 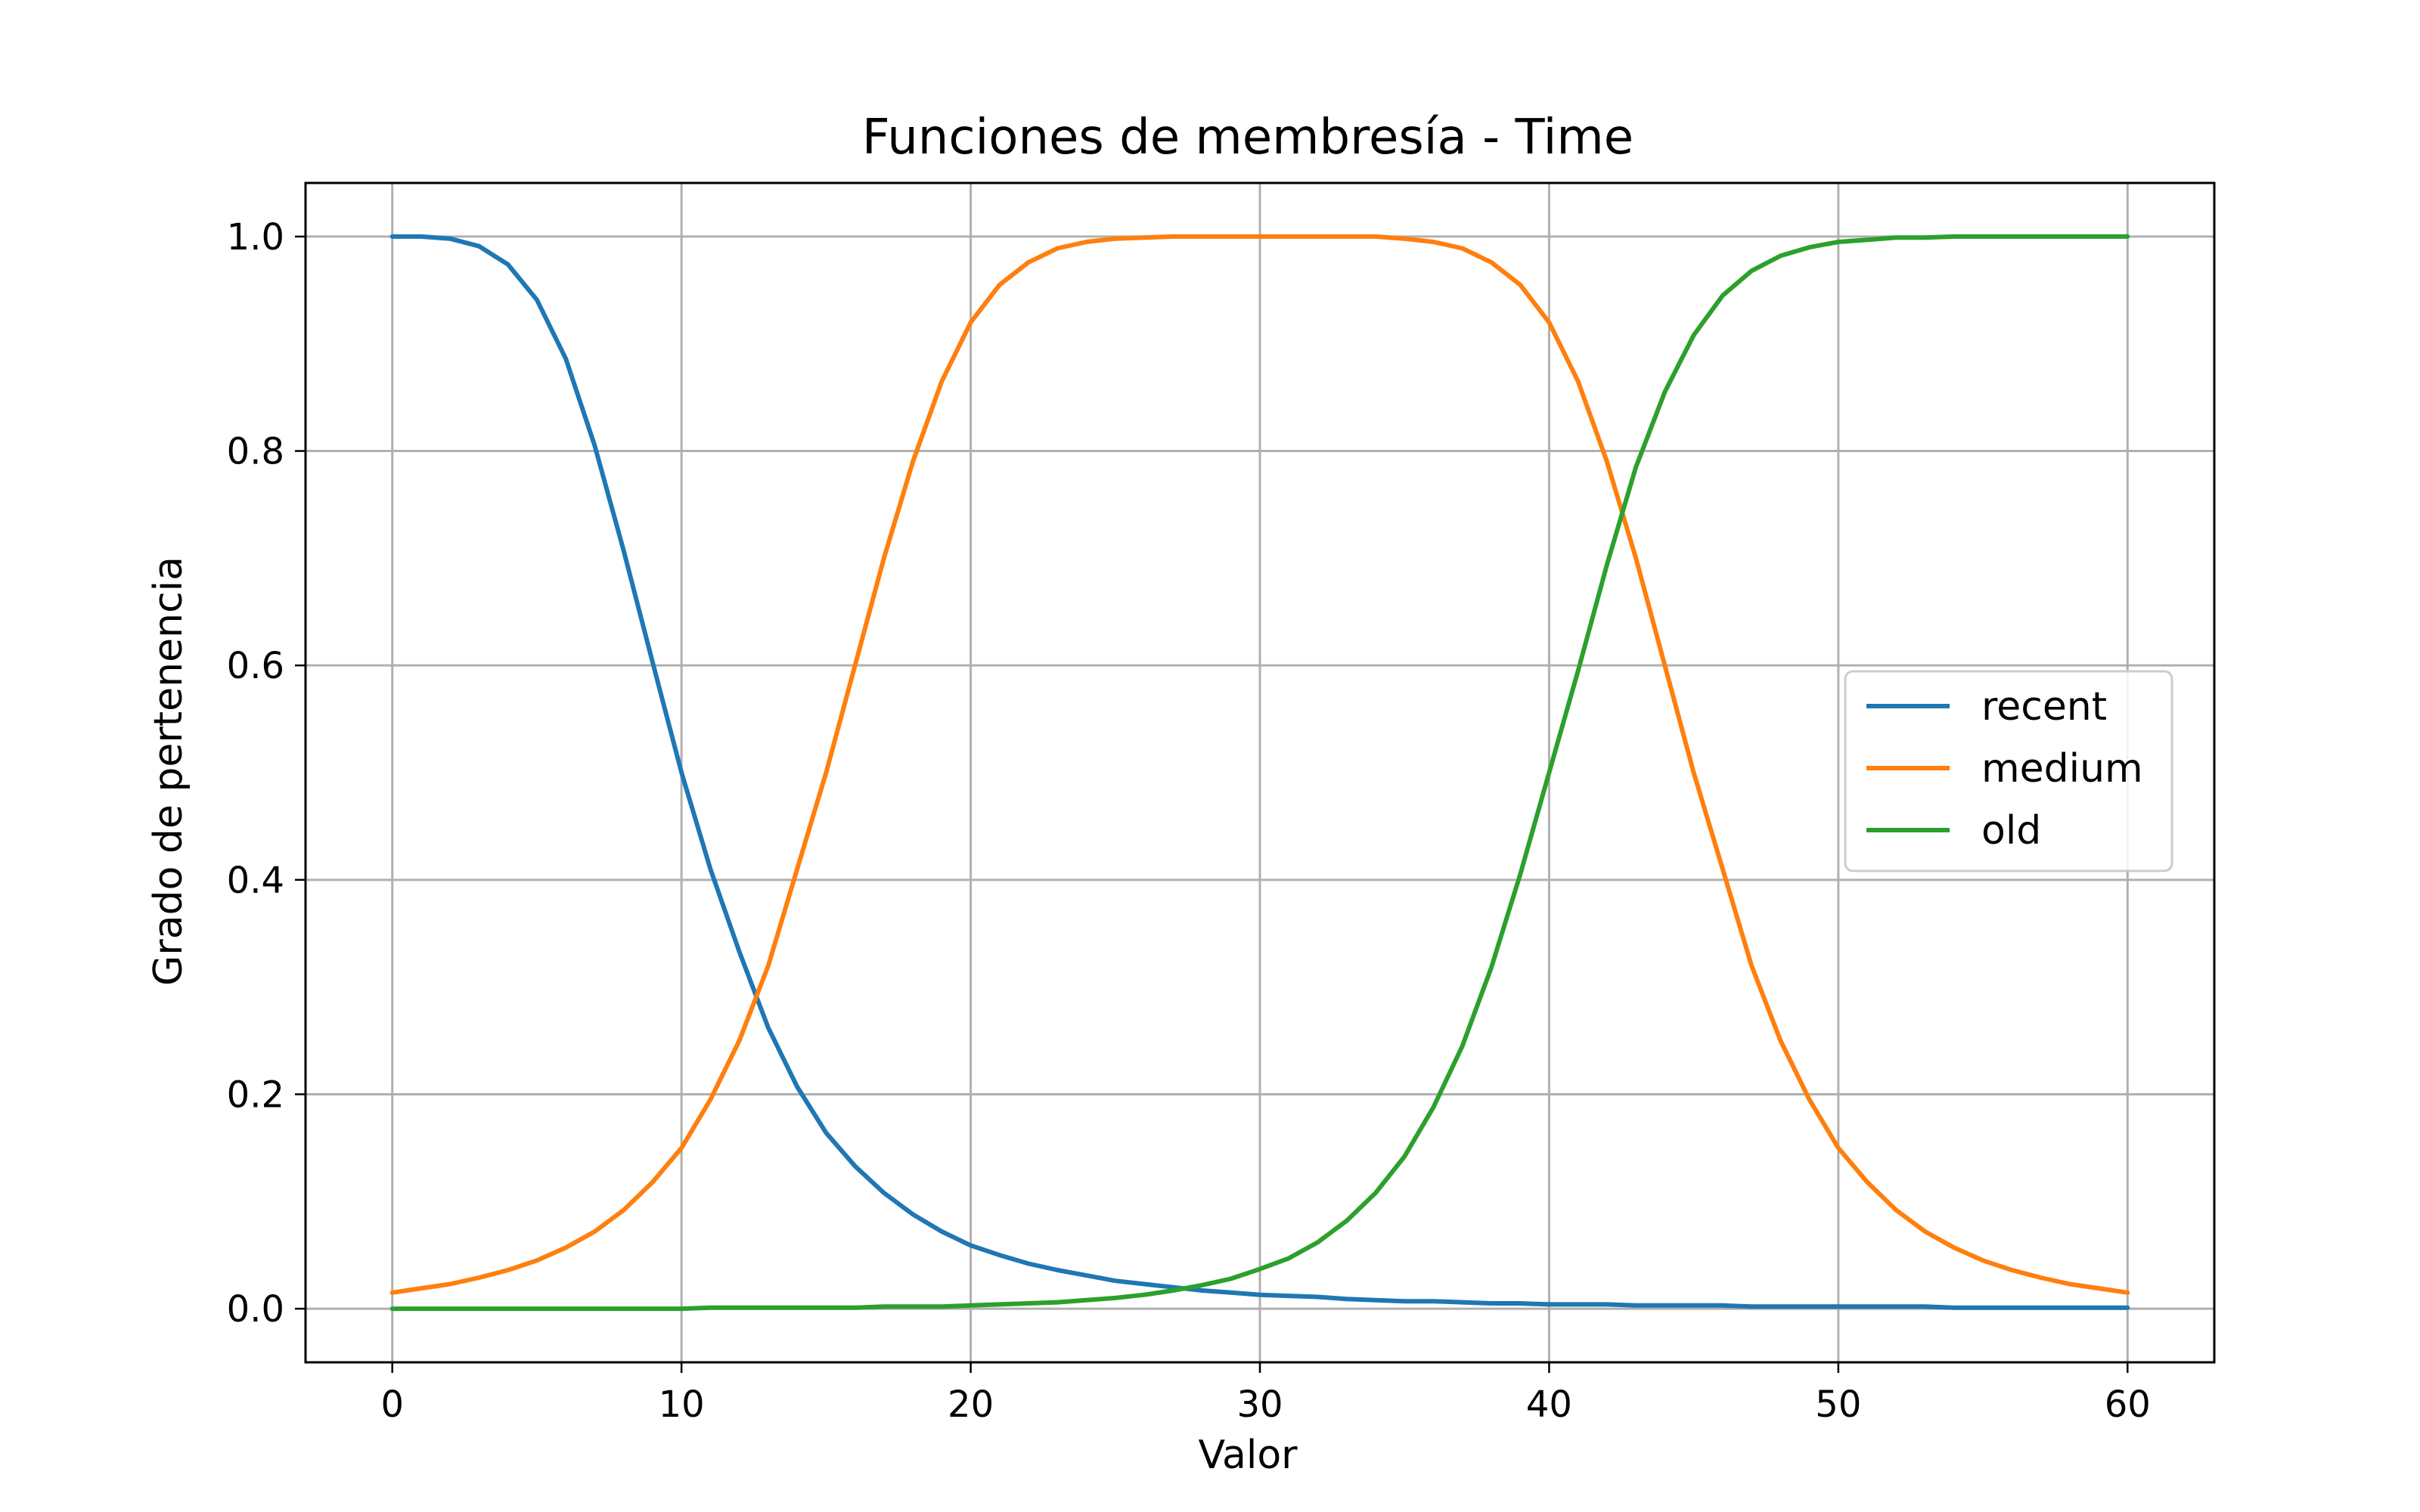 What do you see at coordinates (1838, 1404) in the screenshot?
I see `x-tick-label: 50` at bounding box center [1838, 1404].